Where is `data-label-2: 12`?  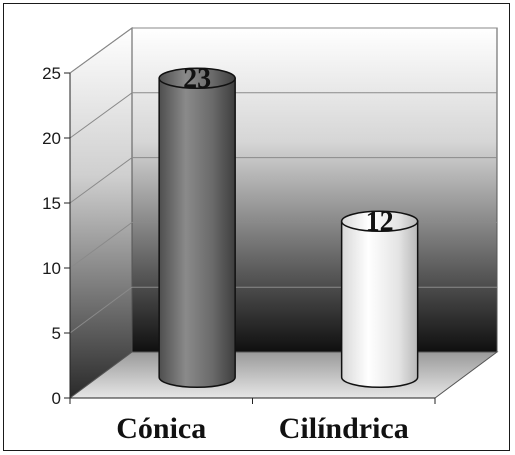
data-label-2: 12 is located at coordinates (380, 221).